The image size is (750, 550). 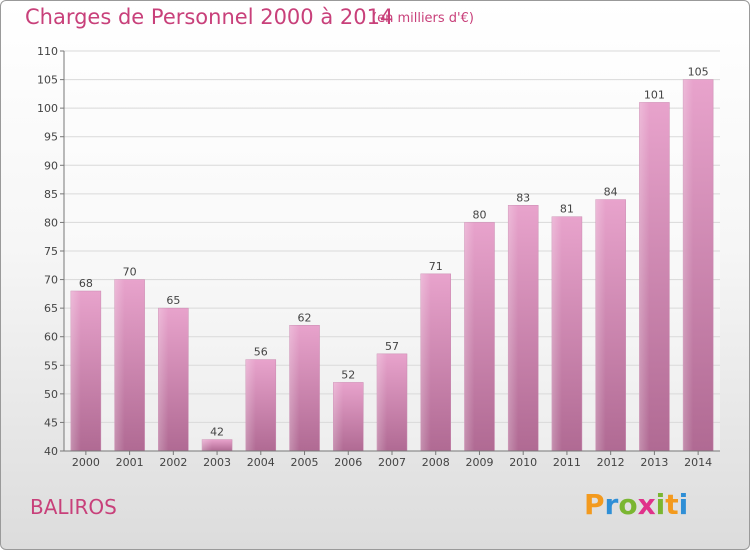 What do you see at coordinates (209, 17) in the screenshot?
I see `chart-title: Charges de Personnel 2000 à 2014` at bounding box center [209, 17].